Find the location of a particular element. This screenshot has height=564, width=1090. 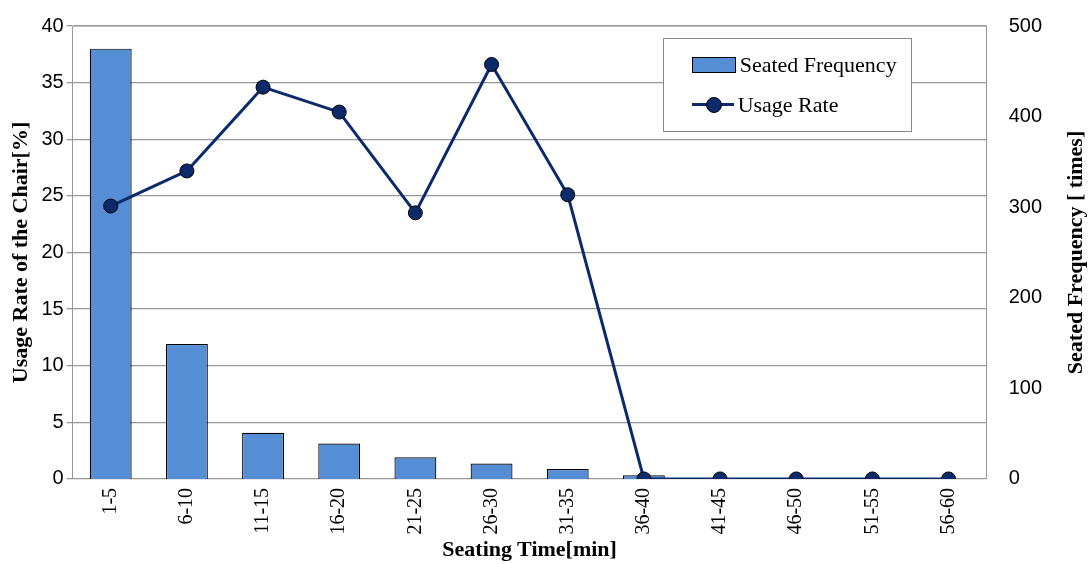

y-tick-label: 40 is located at coordinates (52, 24).